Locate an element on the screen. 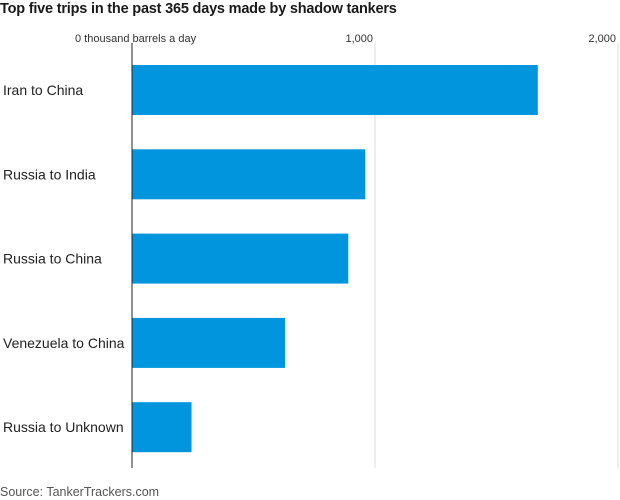 The image size is (620, 500). bar-venezuela-to-china is located at coordinates (209, 342).